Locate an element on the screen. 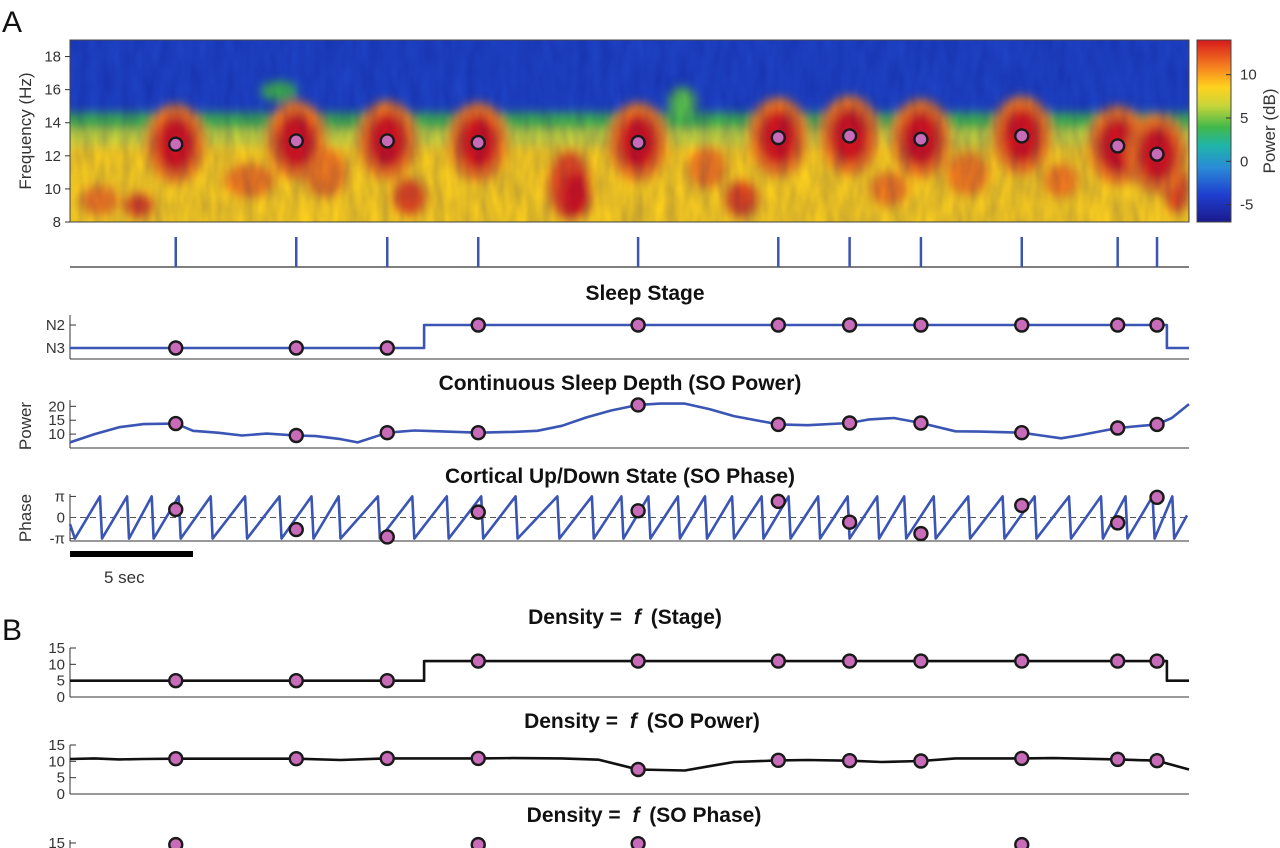 This screenshot has height=848, width=1280. density-phase-panel: Density = f (SO Phase) 15 is located at coordinates (539, 826).